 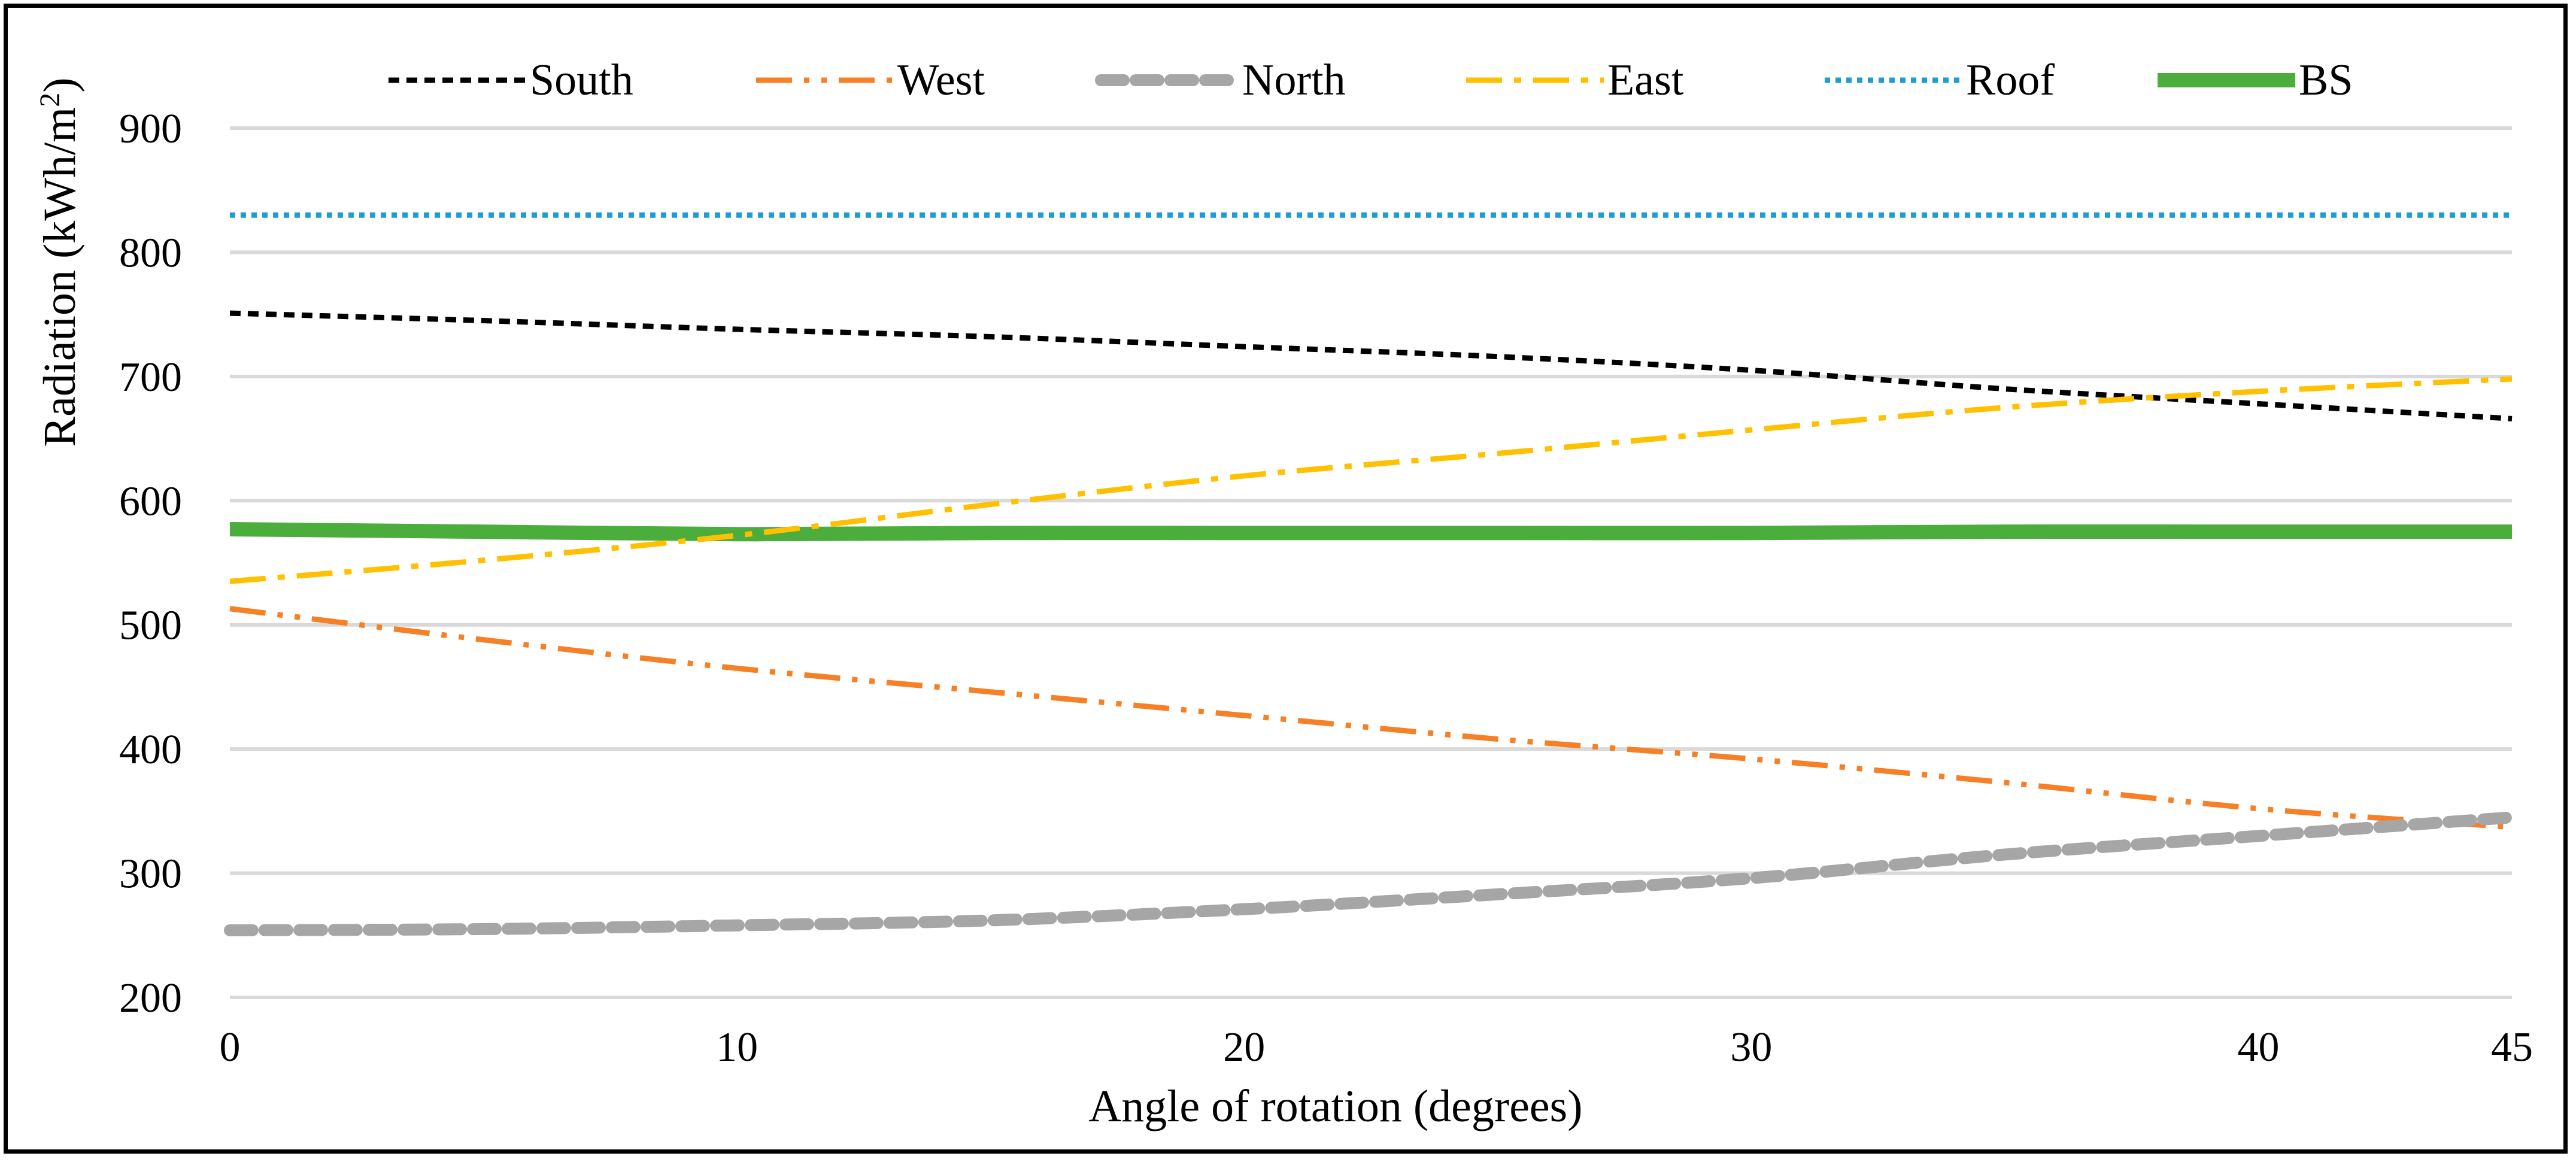 I want to click on y-tick-label: 300, so click(x=150, y=874).